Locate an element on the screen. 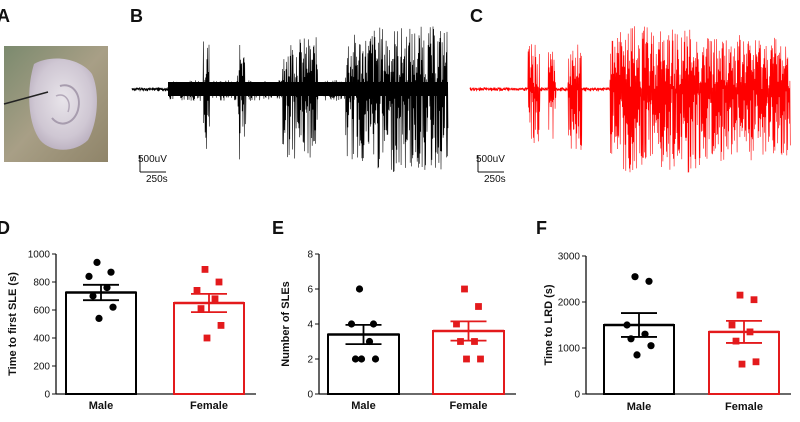 The height and width of the screenshot is (422, 800). panel-letter-e: E is located at coordinates (278, 228).